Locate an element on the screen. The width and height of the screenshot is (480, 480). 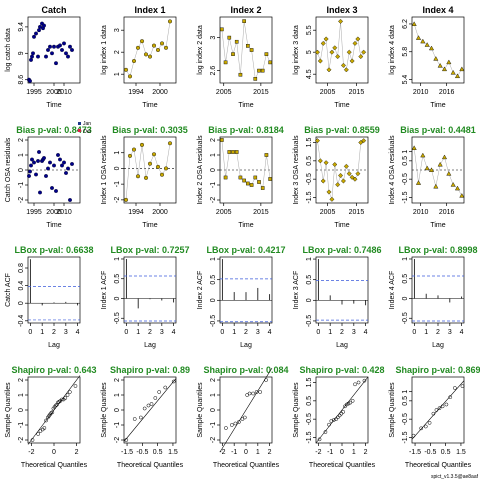
x-tick-label: 3 is located at coordinates (66, 332).